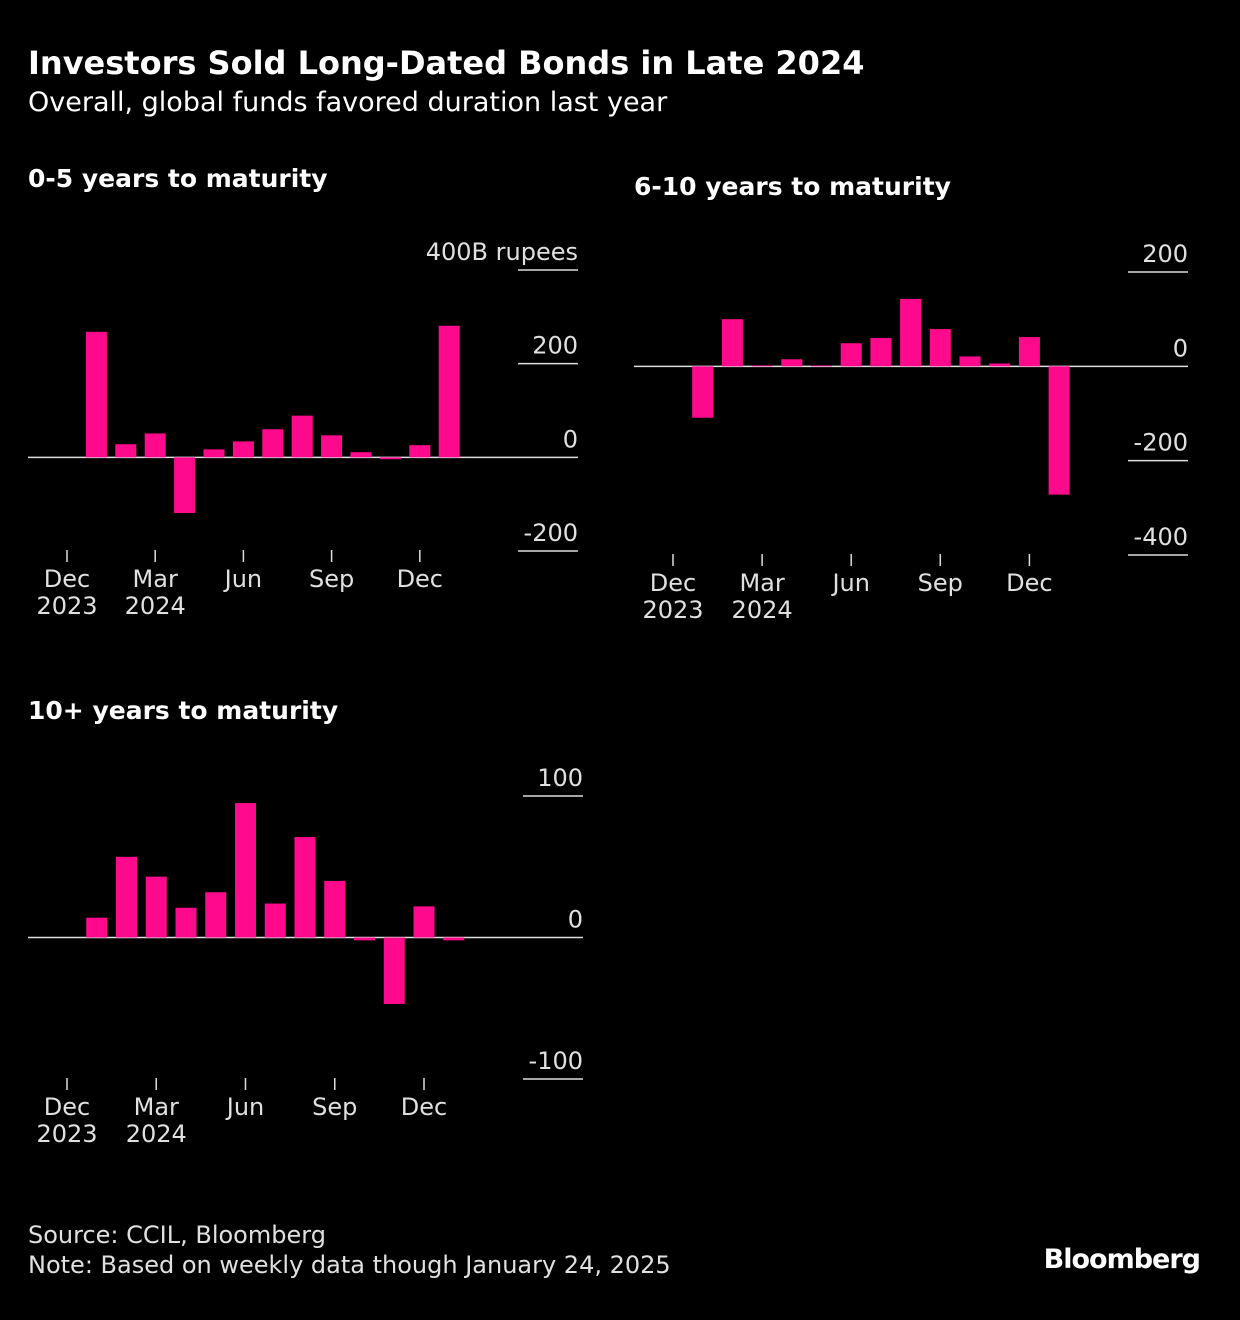  What do you see at coordinates (792, 186) in the screenshot?
I see `chart-title: 6-10 years to maturity` at bounding box center [792, 186].